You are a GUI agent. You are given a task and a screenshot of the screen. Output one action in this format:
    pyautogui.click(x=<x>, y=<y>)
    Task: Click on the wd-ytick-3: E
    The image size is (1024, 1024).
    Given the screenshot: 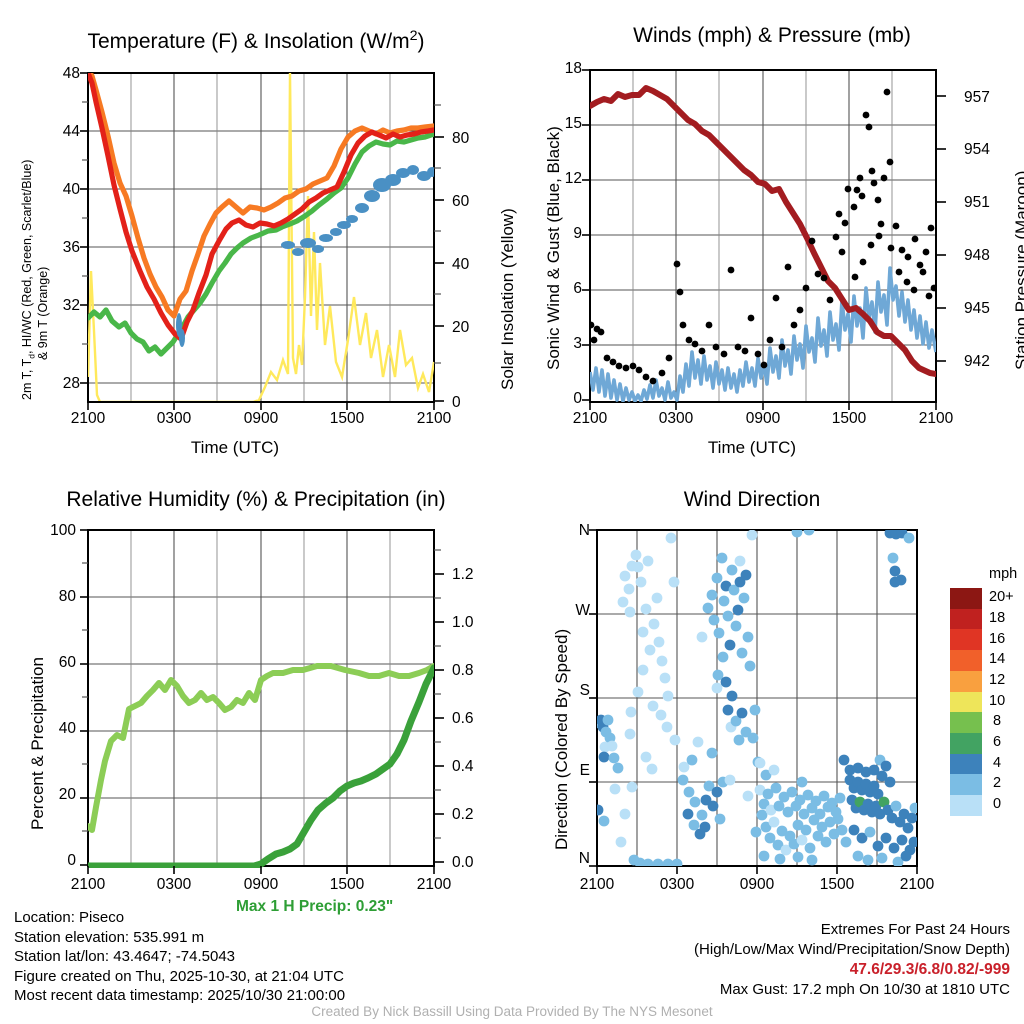 What is the action you would take?
    pyautogui.click(x=584, y=770)
    